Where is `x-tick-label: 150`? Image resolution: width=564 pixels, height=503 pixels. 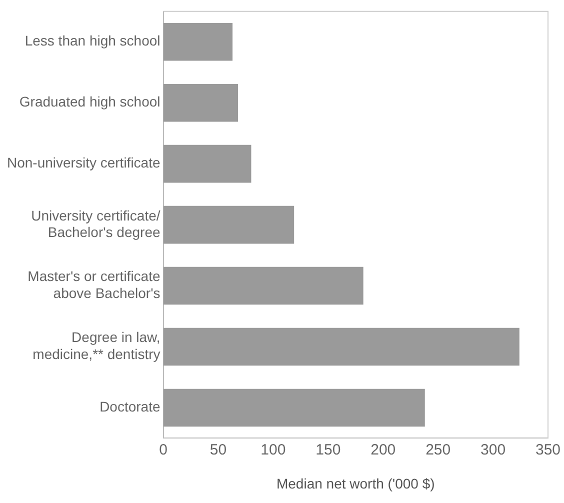
x-tick-label: 150 is located at coordinates (328, 449).